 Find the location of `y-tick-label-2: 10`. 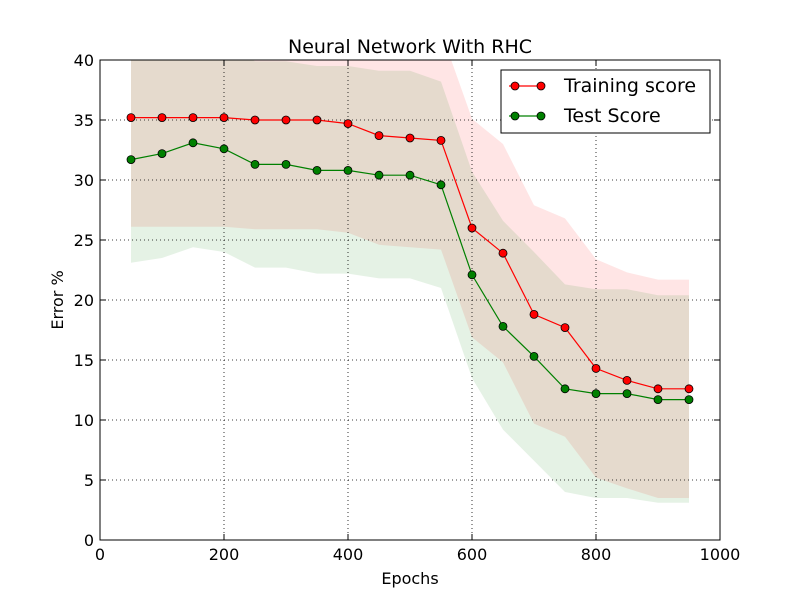

y-tick-label-2: 10 is located at coordinates (84, 420).